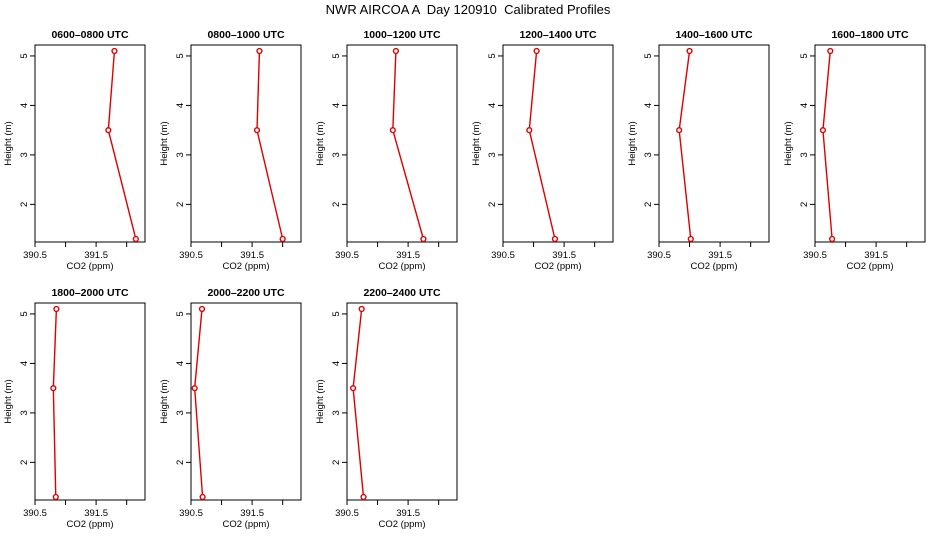  Describe the element at coordinates (557, 35) in the screenshot. I see `panel-title: 1200–1400 UTC` at that location.